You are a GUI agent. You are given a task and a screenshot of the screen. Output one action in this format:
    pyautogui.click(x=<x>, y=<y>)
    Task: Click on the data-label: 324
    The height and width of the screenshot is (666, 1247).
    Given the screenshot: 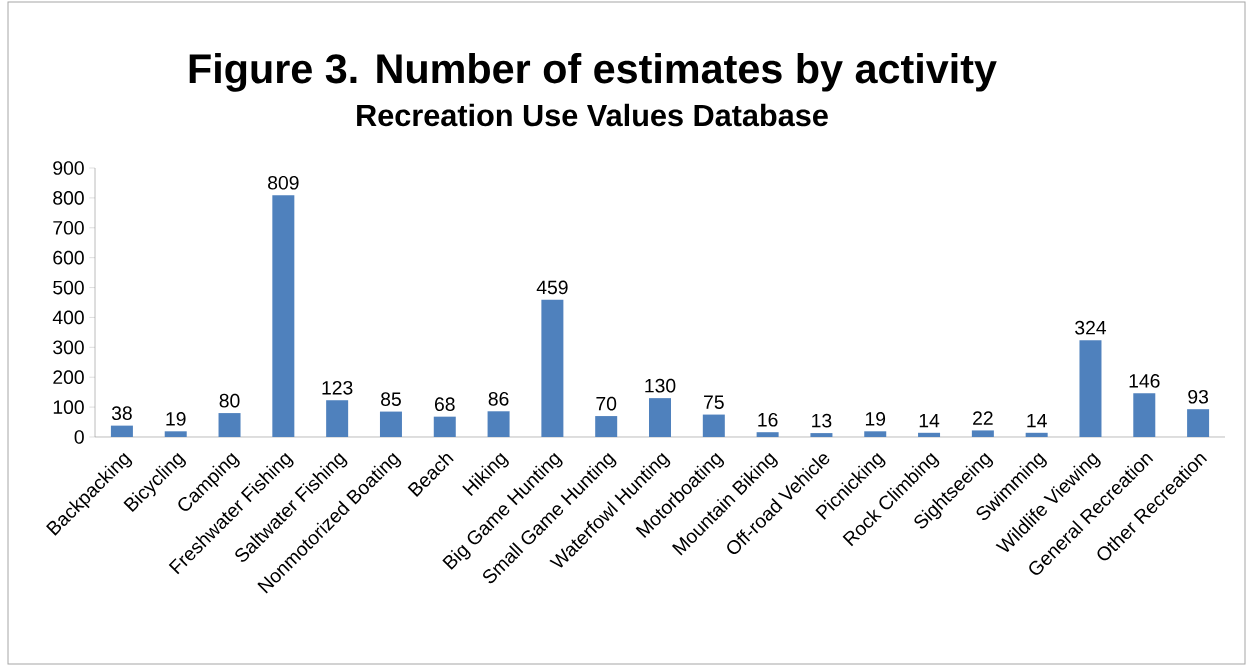 What is the action you would take?
    pyautogui.click(x=1091, y=327)
    